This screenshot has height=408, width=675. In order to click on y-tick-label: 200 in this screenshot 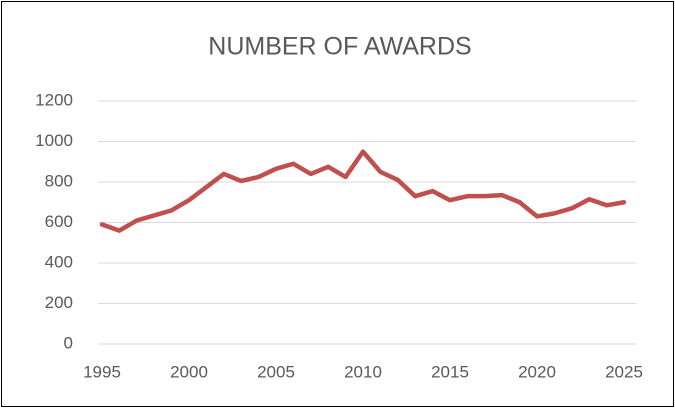, I will do `click(59, 302)`.